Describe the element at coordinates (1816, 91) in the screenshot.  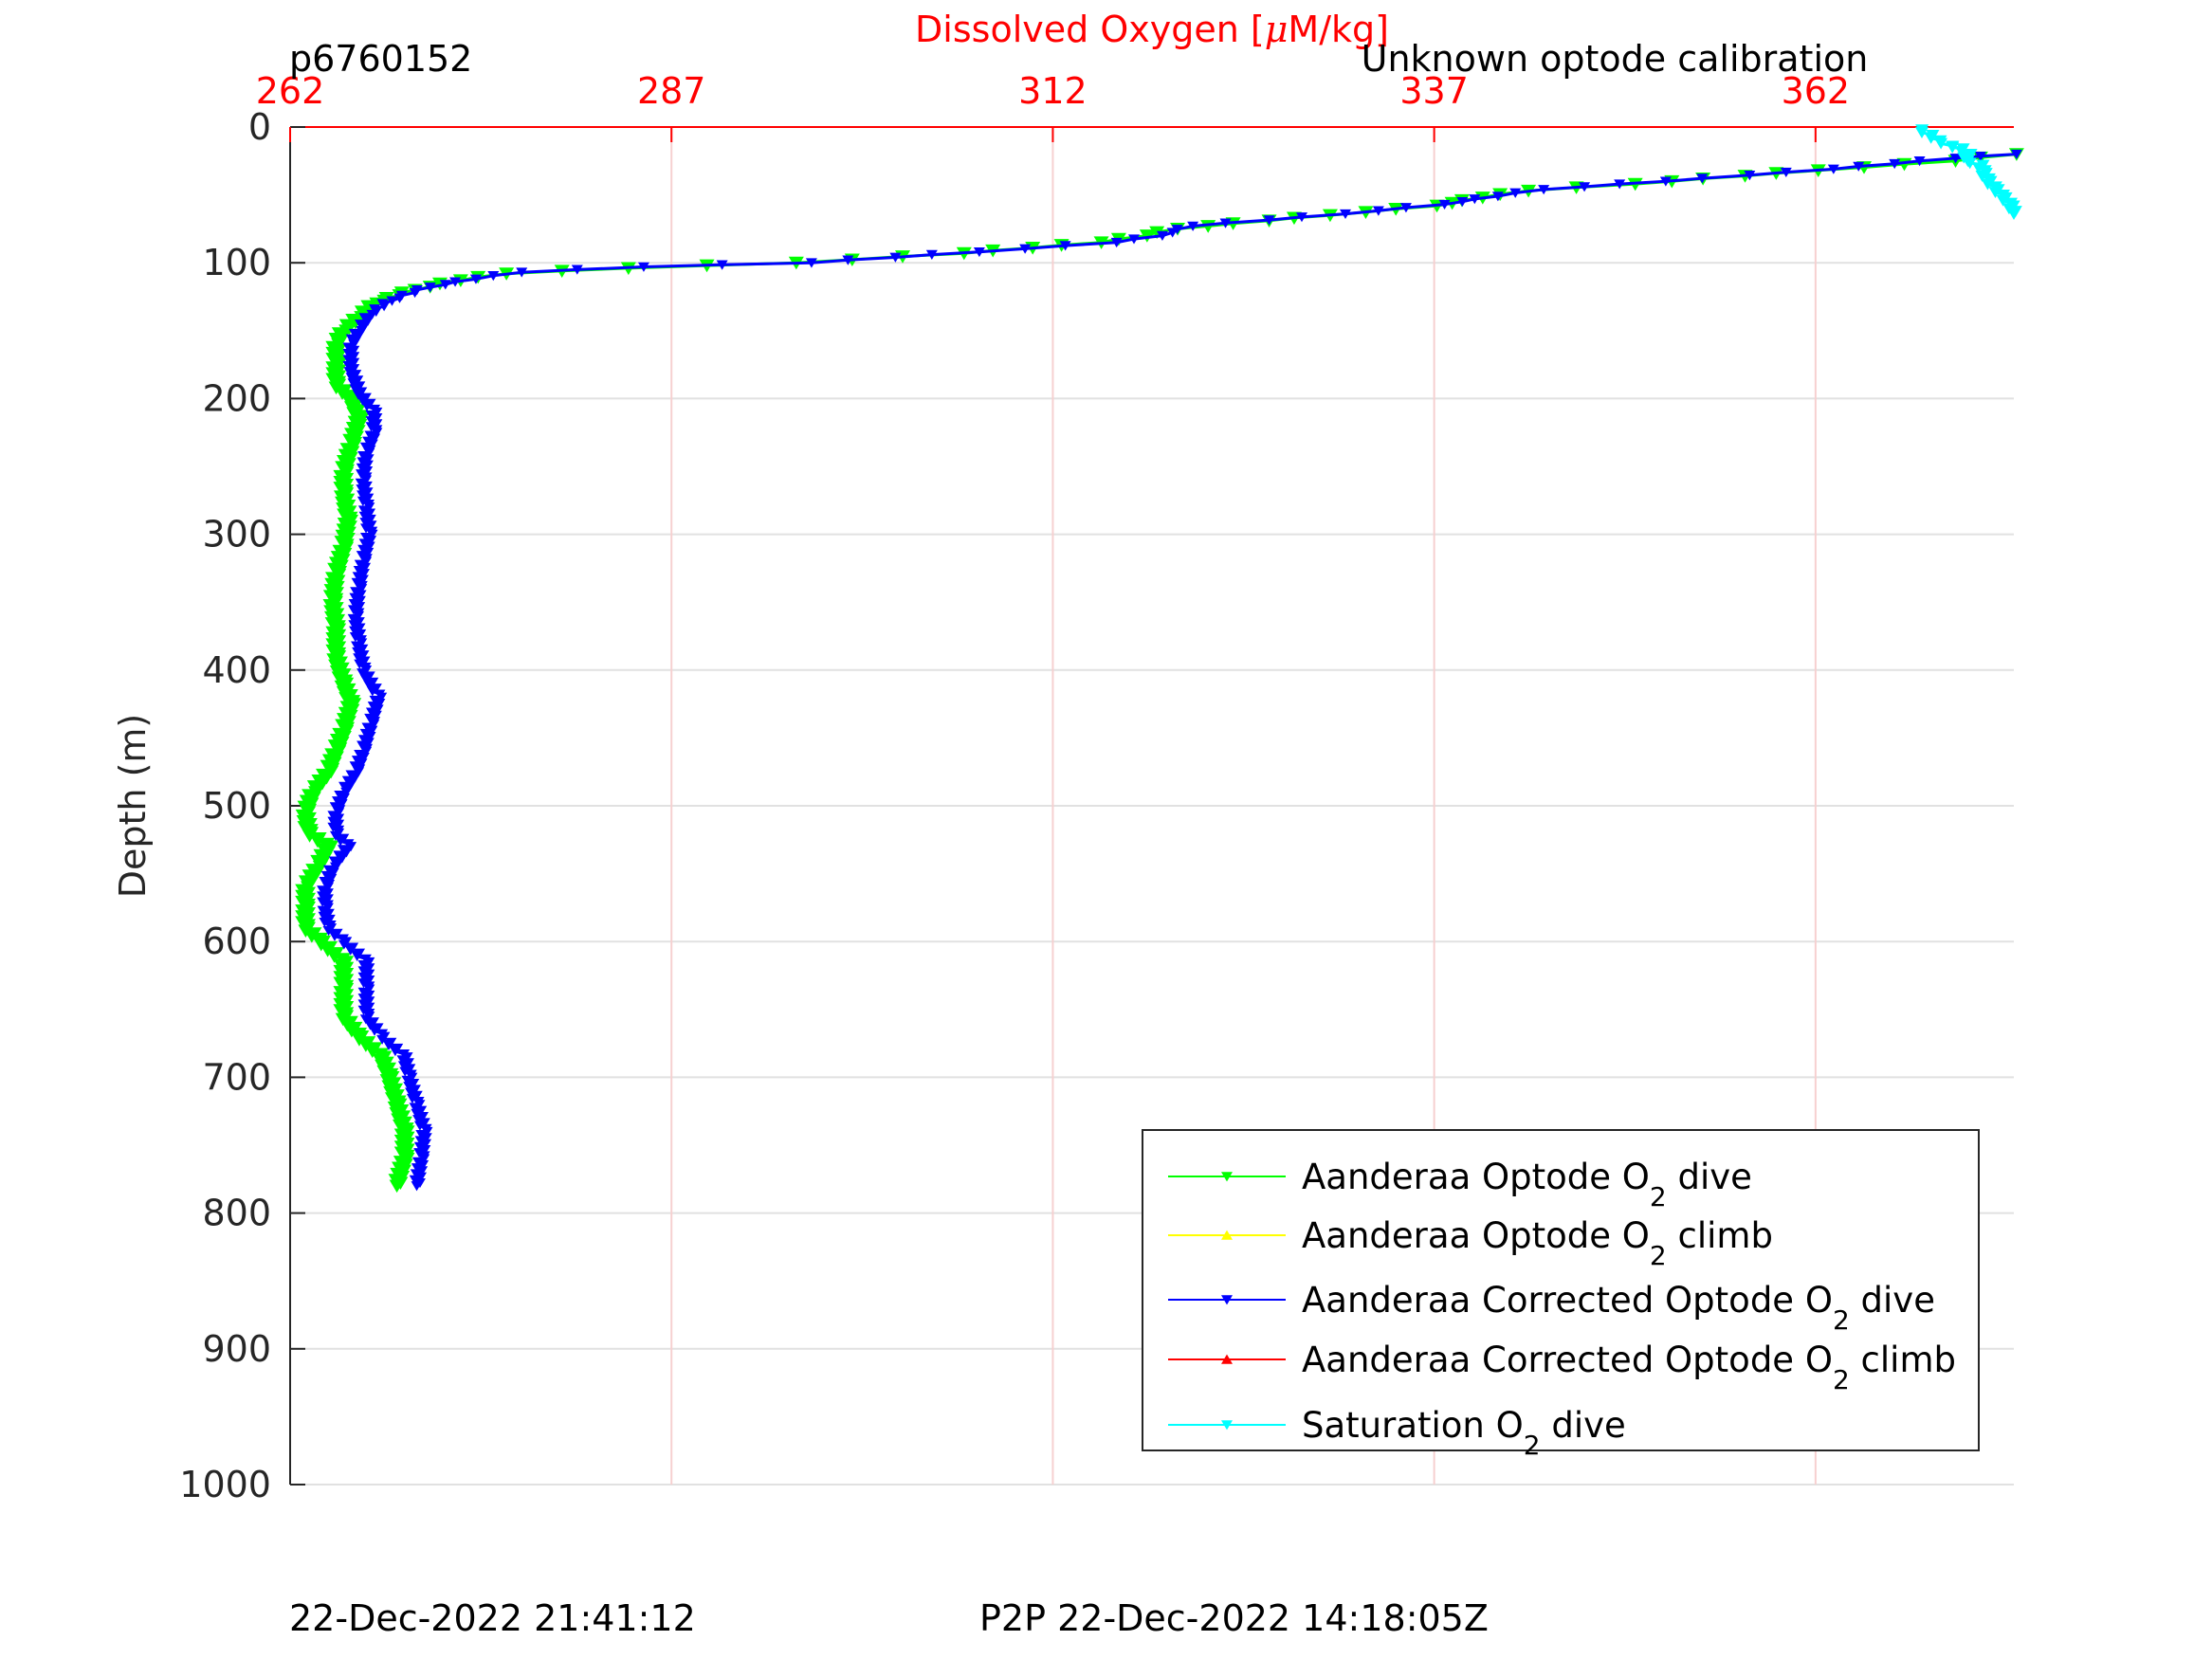
I see `x-tick-label: 362` at that location.